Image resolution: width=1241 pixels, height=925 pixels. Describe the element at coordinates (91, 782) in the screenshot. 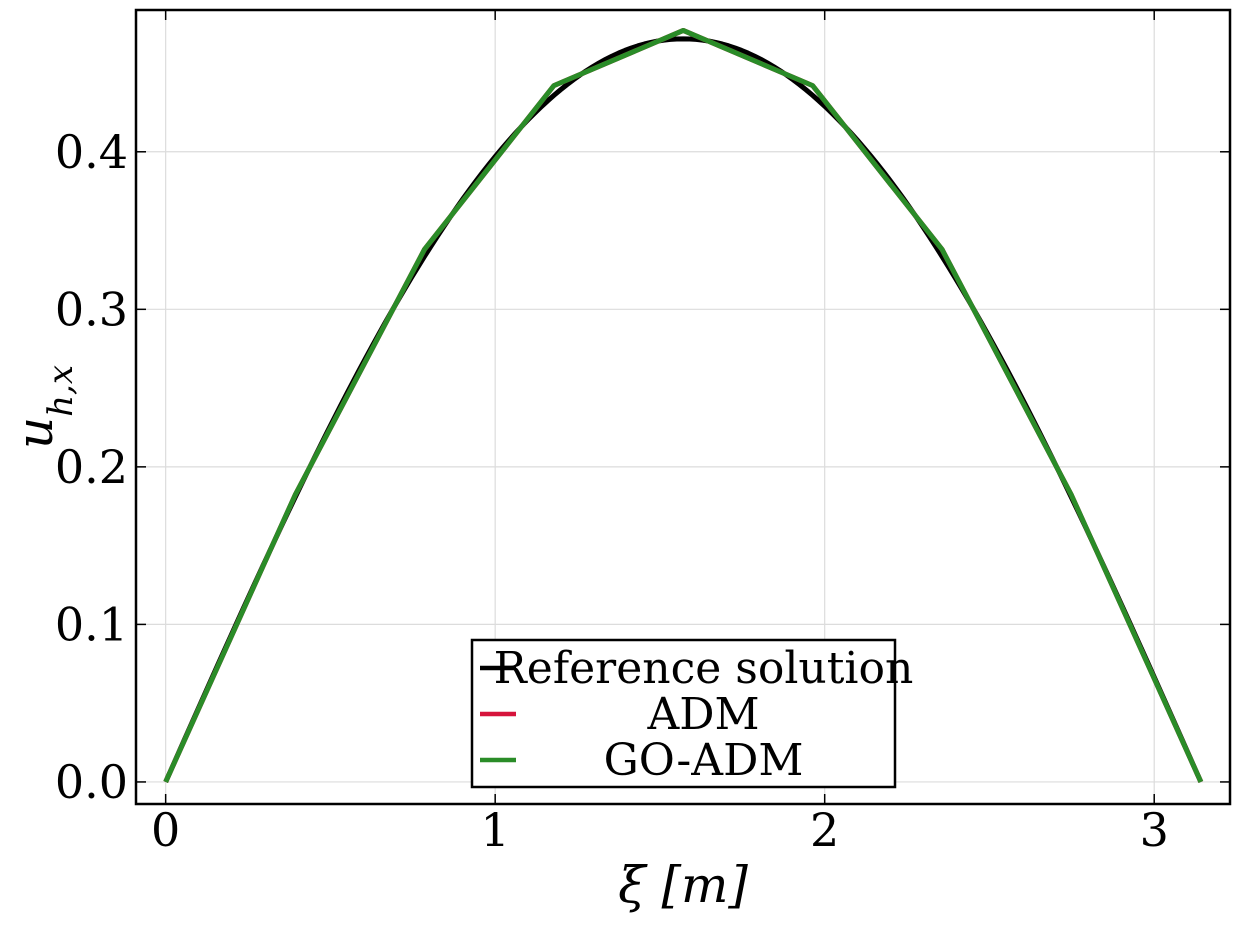

I see `y-tick-label: 0.0` at that location.